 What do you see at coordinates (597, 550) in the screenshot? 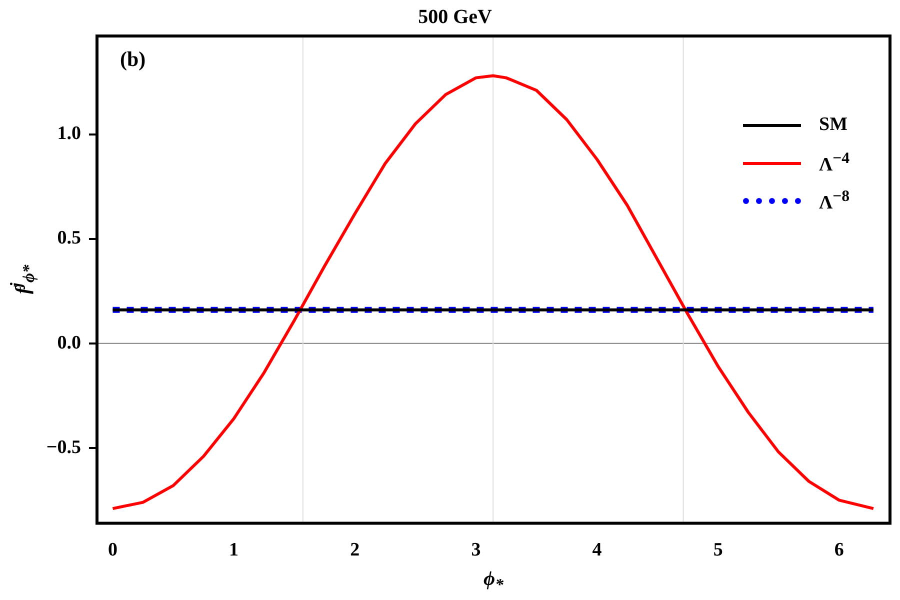
I see `x-tick-label: 4` at bounding box center [597, 550].